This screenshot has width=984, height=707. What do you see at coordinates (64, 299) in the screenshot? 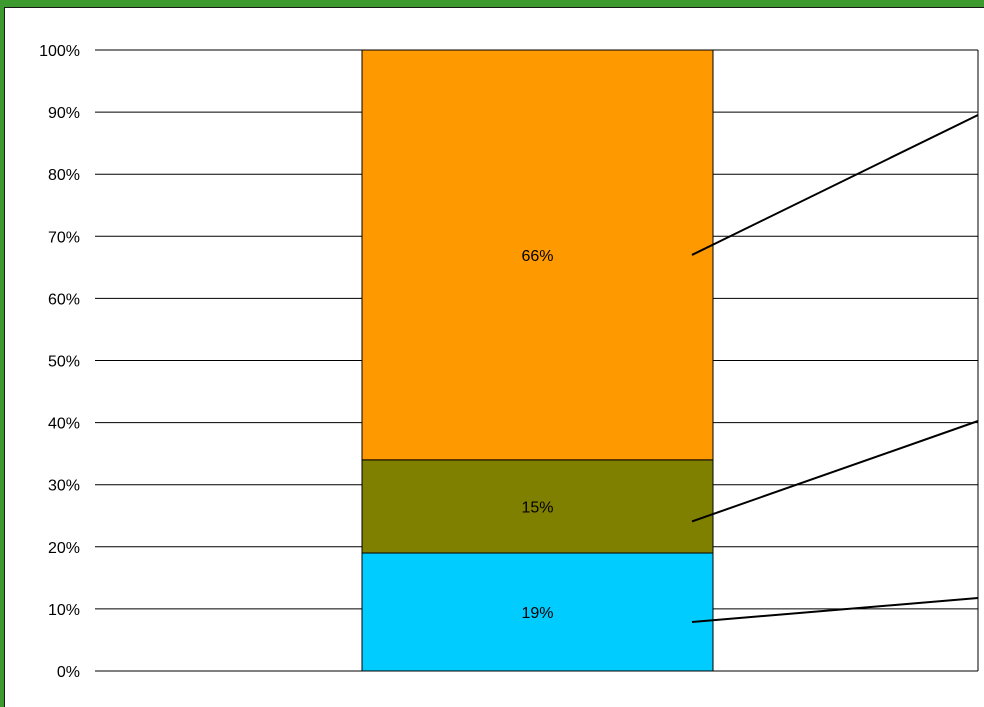
I see `y-tick-label: 60%` at bounding box center [64, 299].